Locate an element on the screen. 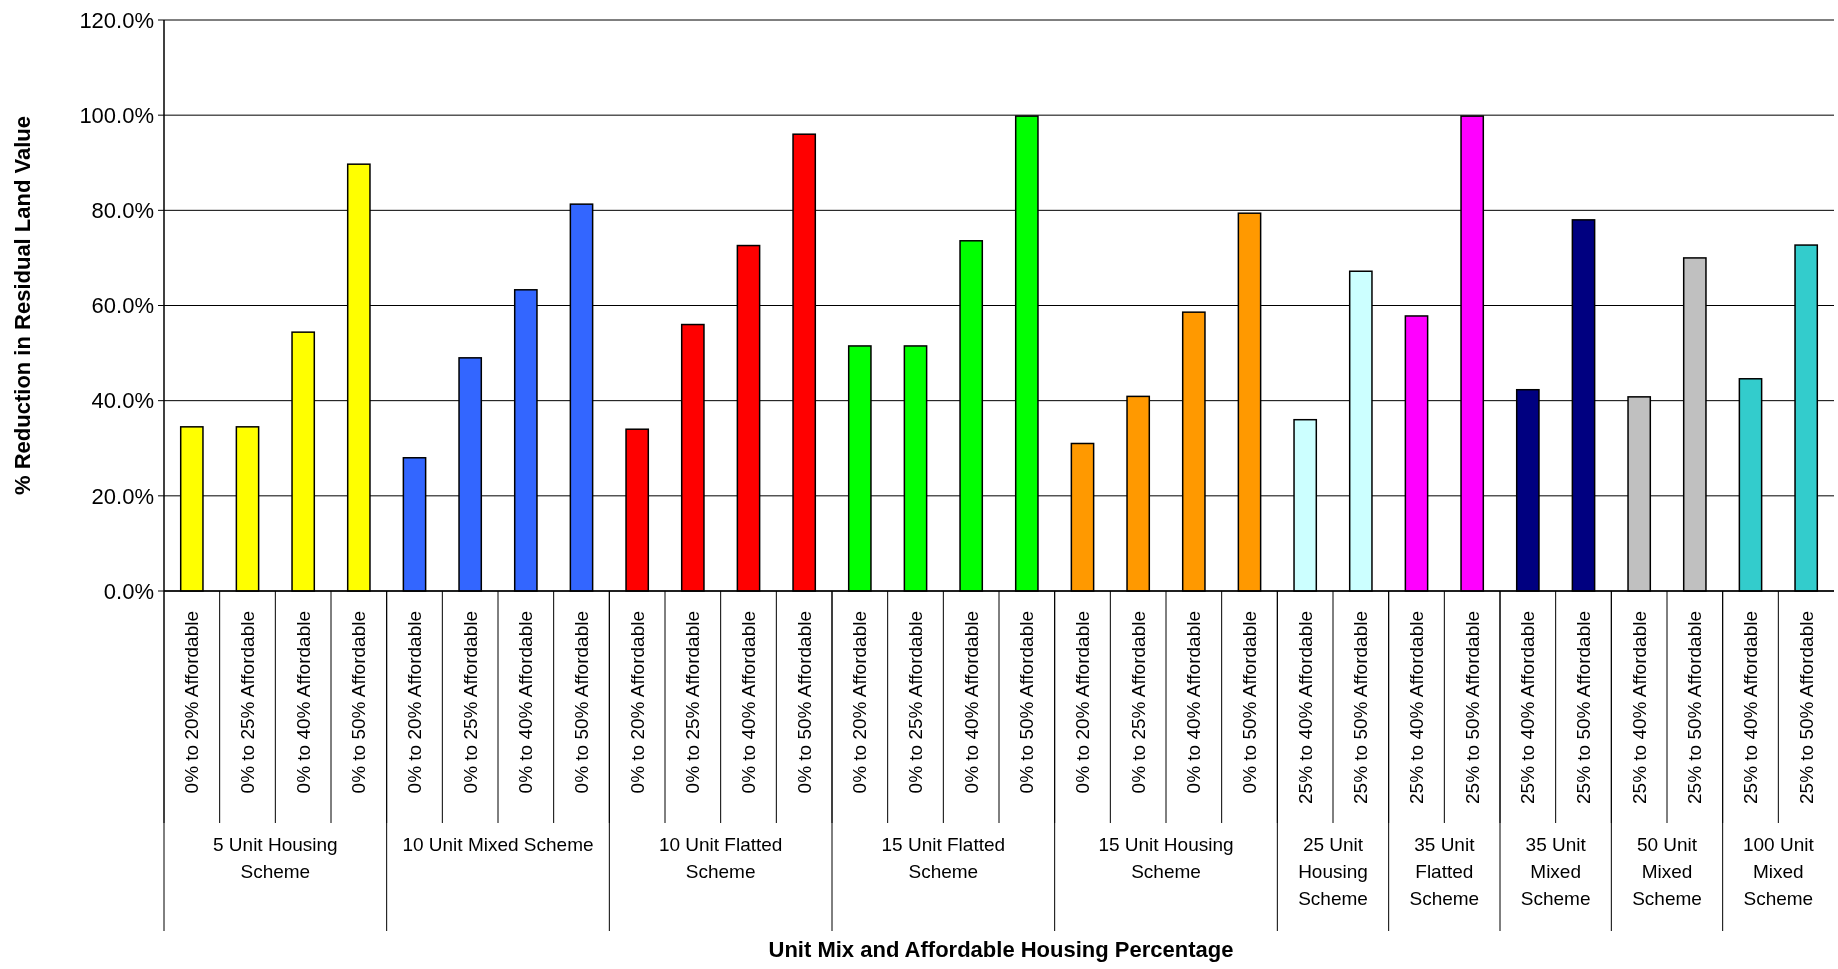 Image resolution: width=1838 pixels, height=969 pixels. text: 35 Unit Mixed Scheme is located at coordinates (1555, 871).